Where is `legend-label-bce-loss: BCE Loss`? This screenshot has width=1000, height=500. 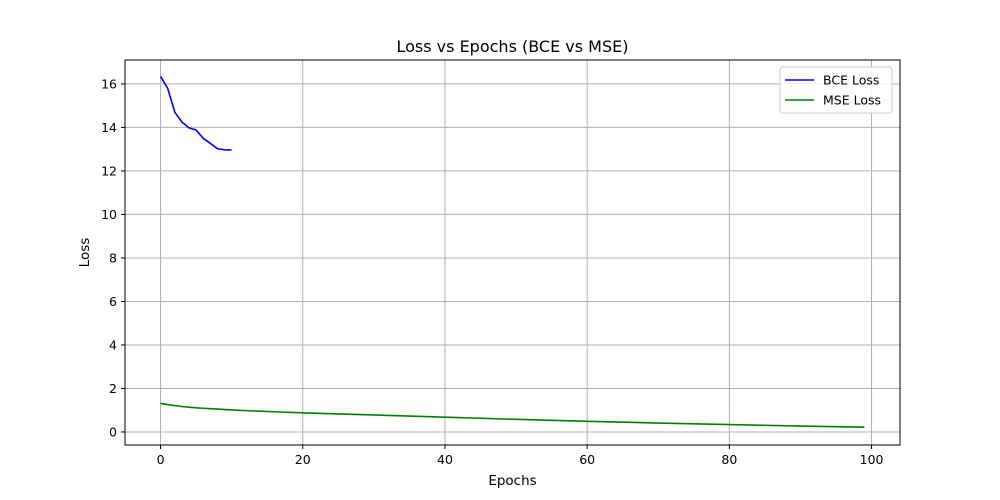 legend-label-bce-loss: BCE Loss is located at coordinates (851, 80).